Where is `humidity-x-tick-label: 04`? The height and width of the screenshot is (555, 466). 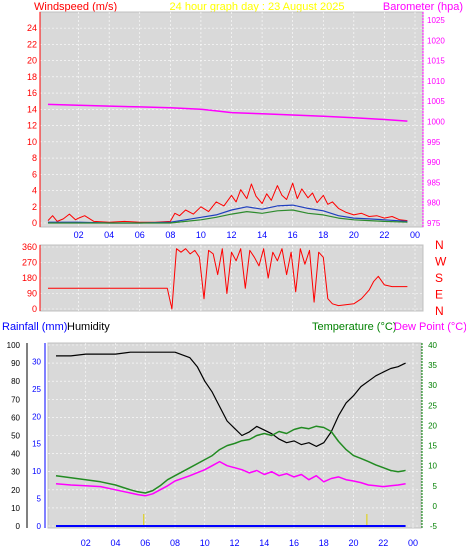 humidity-x-tick-label: 04 is located at coordinates (115, 543).